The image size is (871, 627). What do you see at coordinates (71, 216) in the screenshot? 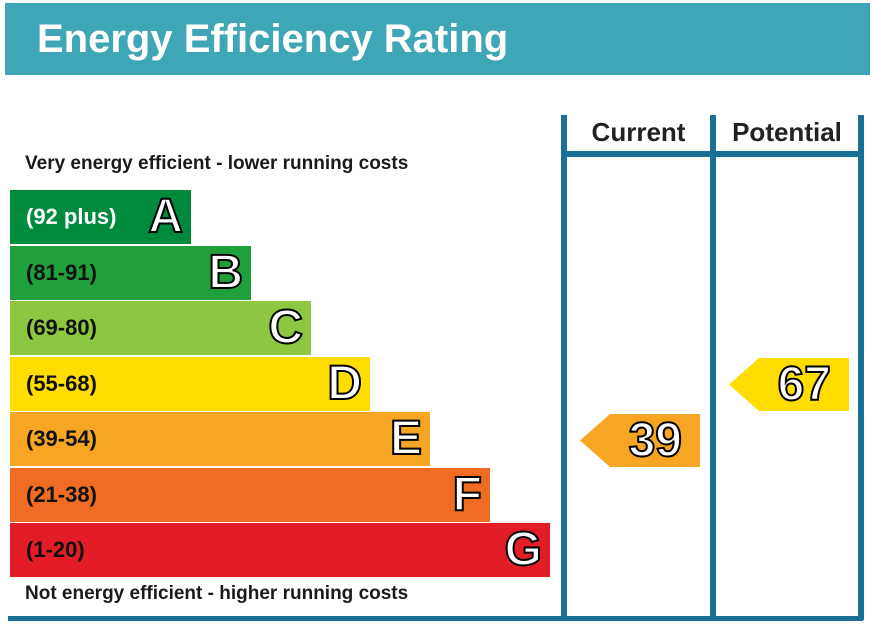
I see `band-range-label: (92 plus)` at bounding box center [71, 216].